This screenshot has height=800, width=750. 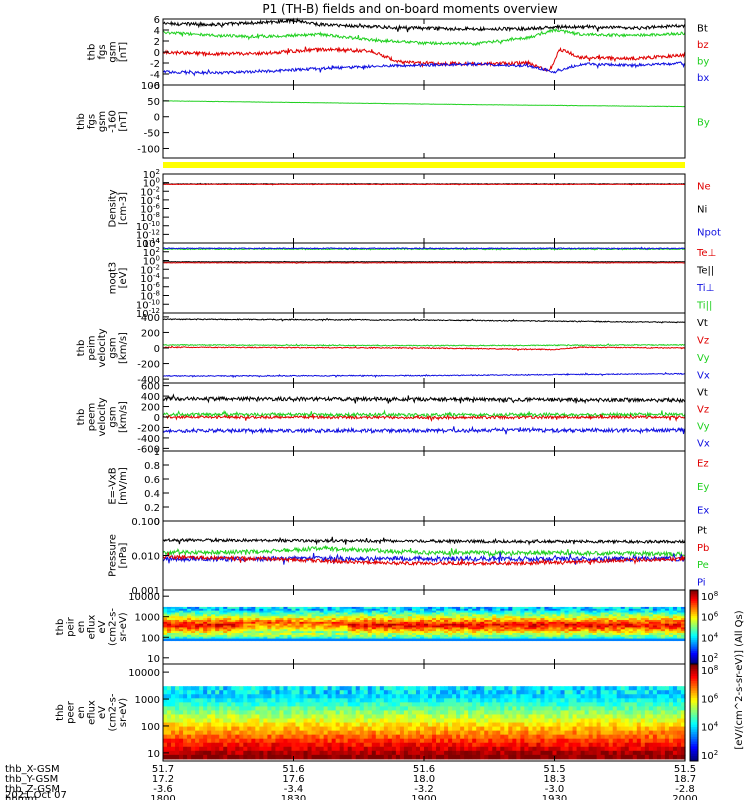 I want to click on panel-5-series-Vx, so click(x=424, y=375).